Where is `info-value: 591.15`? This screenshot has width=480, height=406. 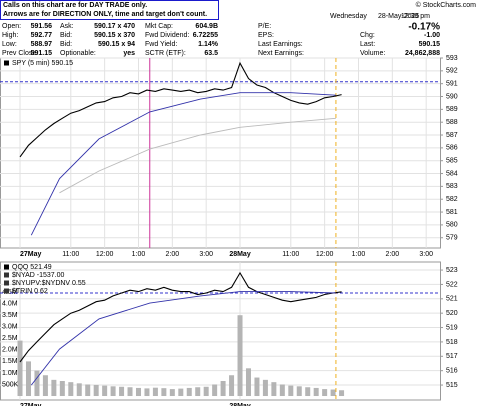 info-value: 591.15 is located at coordinates (42, 53).